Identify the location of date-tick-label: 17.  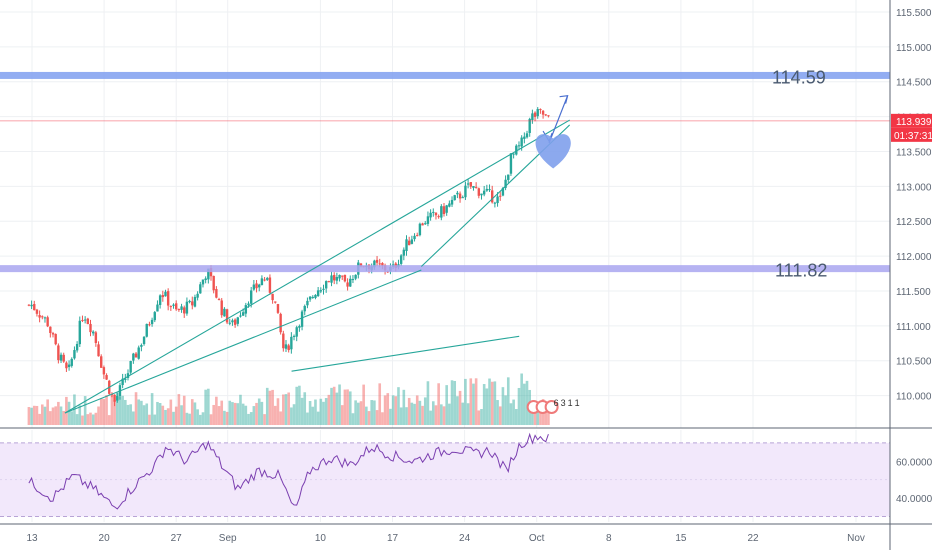
(393, 538).